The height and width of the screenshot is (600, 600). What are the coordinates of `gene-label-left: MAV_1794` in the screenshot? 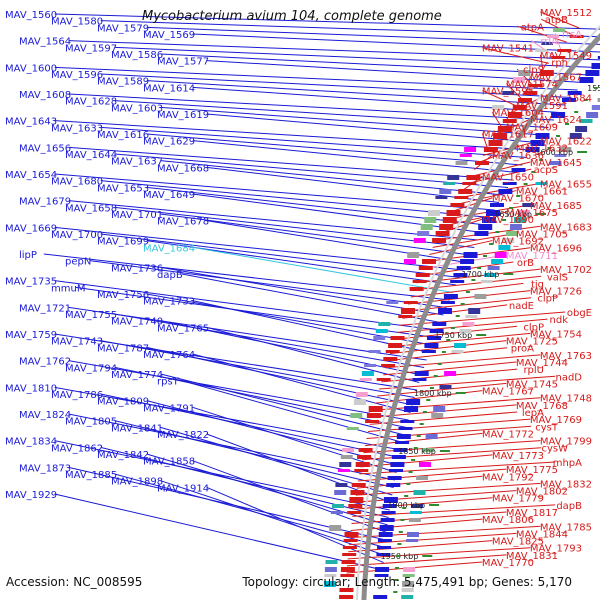 It's located at (91, 368).